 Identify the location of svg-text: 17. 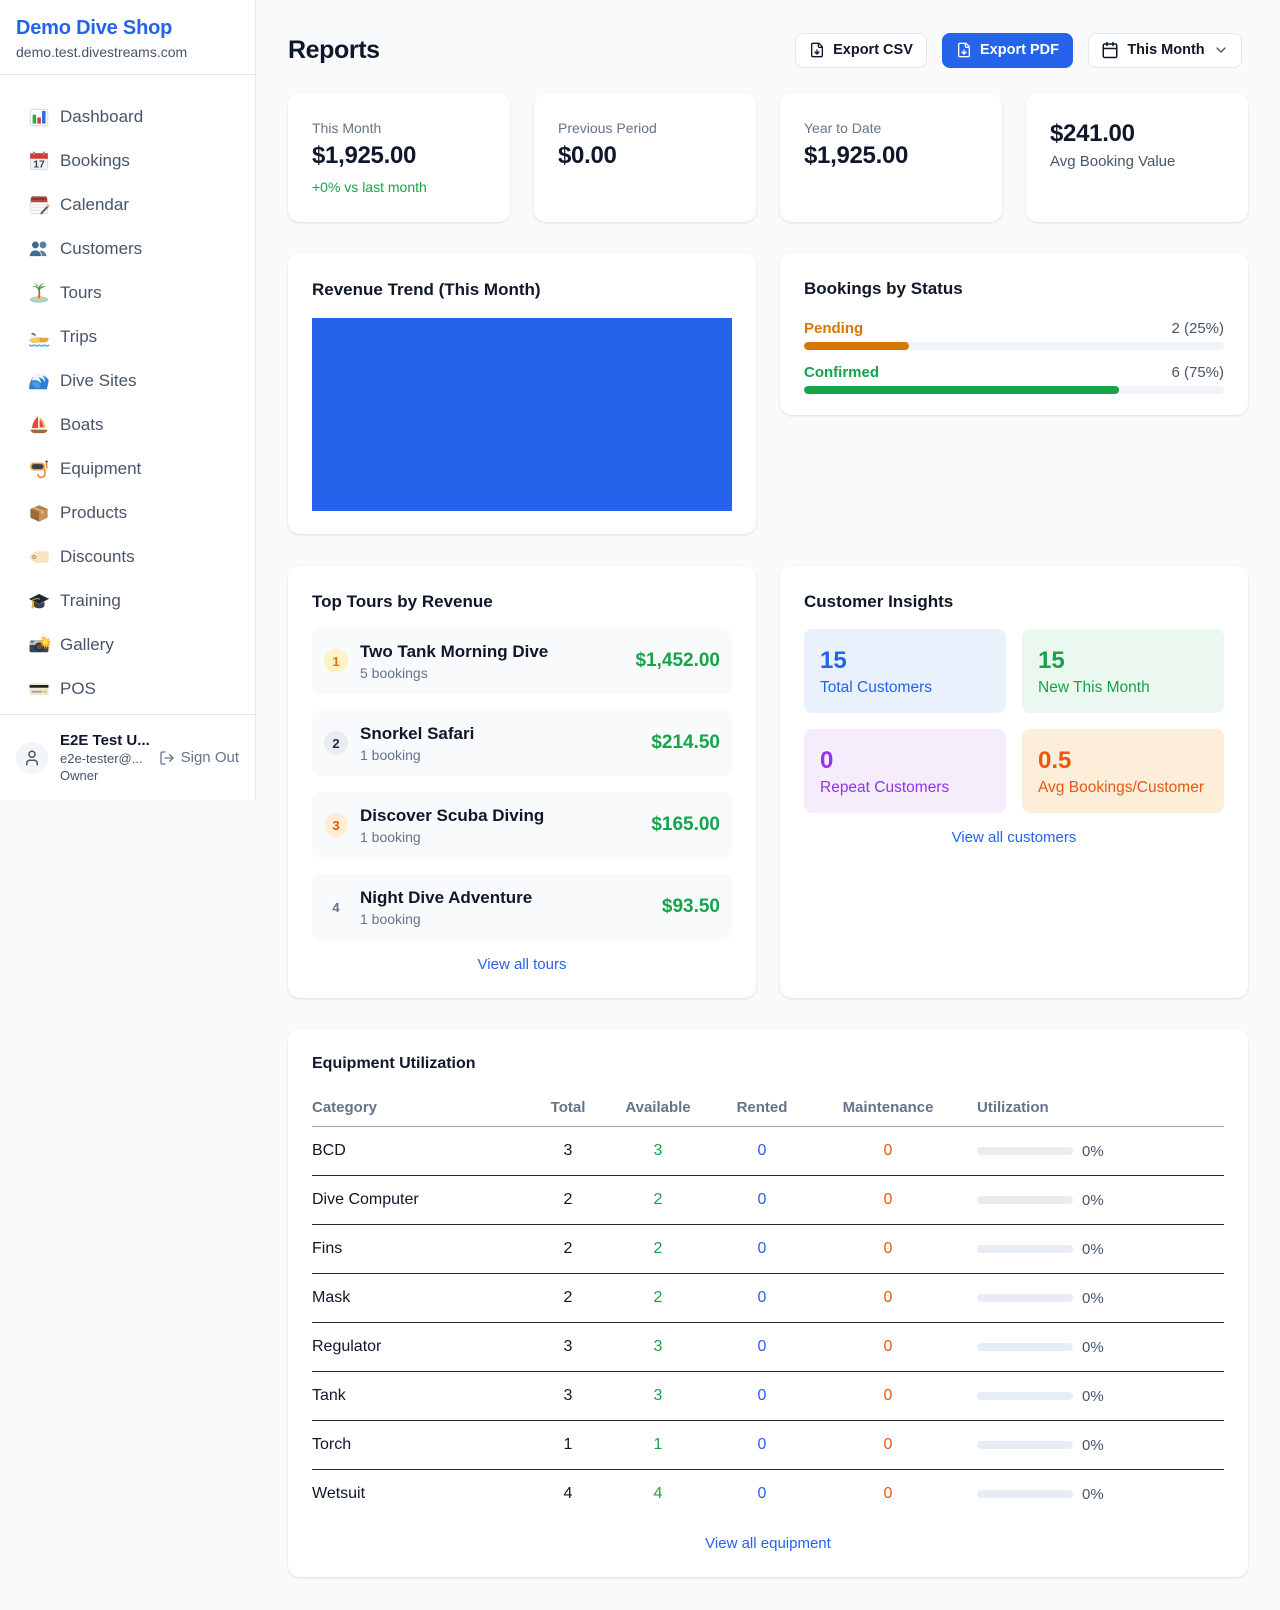
(39, 165).